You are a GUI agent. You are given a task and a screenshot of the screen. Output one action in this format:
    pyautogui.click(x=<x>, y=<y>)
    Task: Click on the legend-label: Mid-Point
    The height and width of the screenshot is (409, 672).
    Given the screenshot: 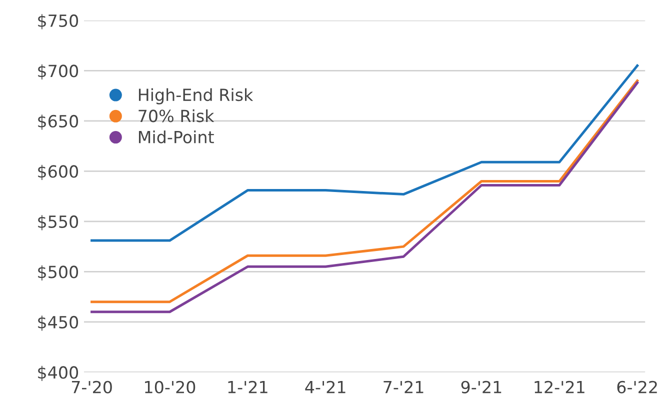 What is the action you would take?
    pyautogui.click(x=176, y=137)
    